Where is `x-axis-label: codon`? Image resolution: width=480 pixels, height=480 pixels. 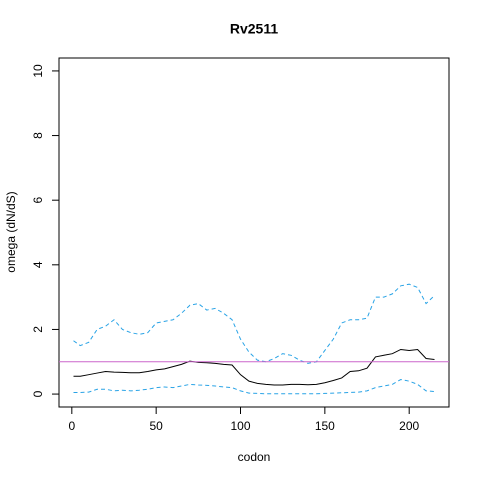 x-axis-label: codon is located at coordinates (254, 457).